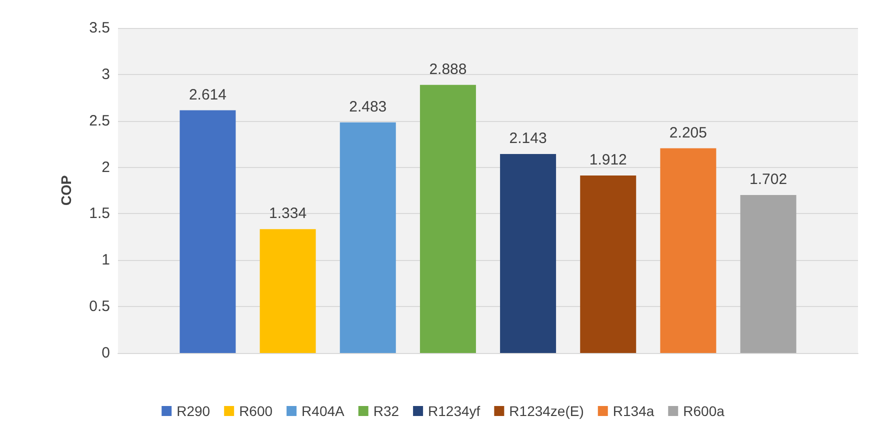 The height and width of the screenshot is (440, 890). I want to click on legend-label: R600a, so click(704, 411).